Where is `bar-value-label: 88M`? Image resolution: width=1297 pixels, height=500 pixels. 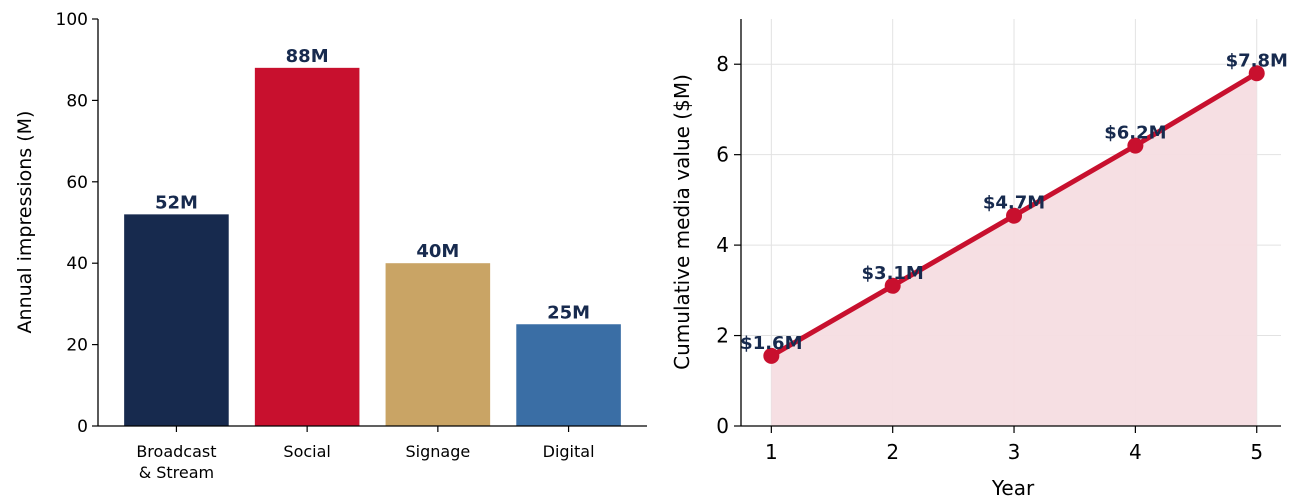 bar-value-label: 88M is located at coordinates (307, 56).